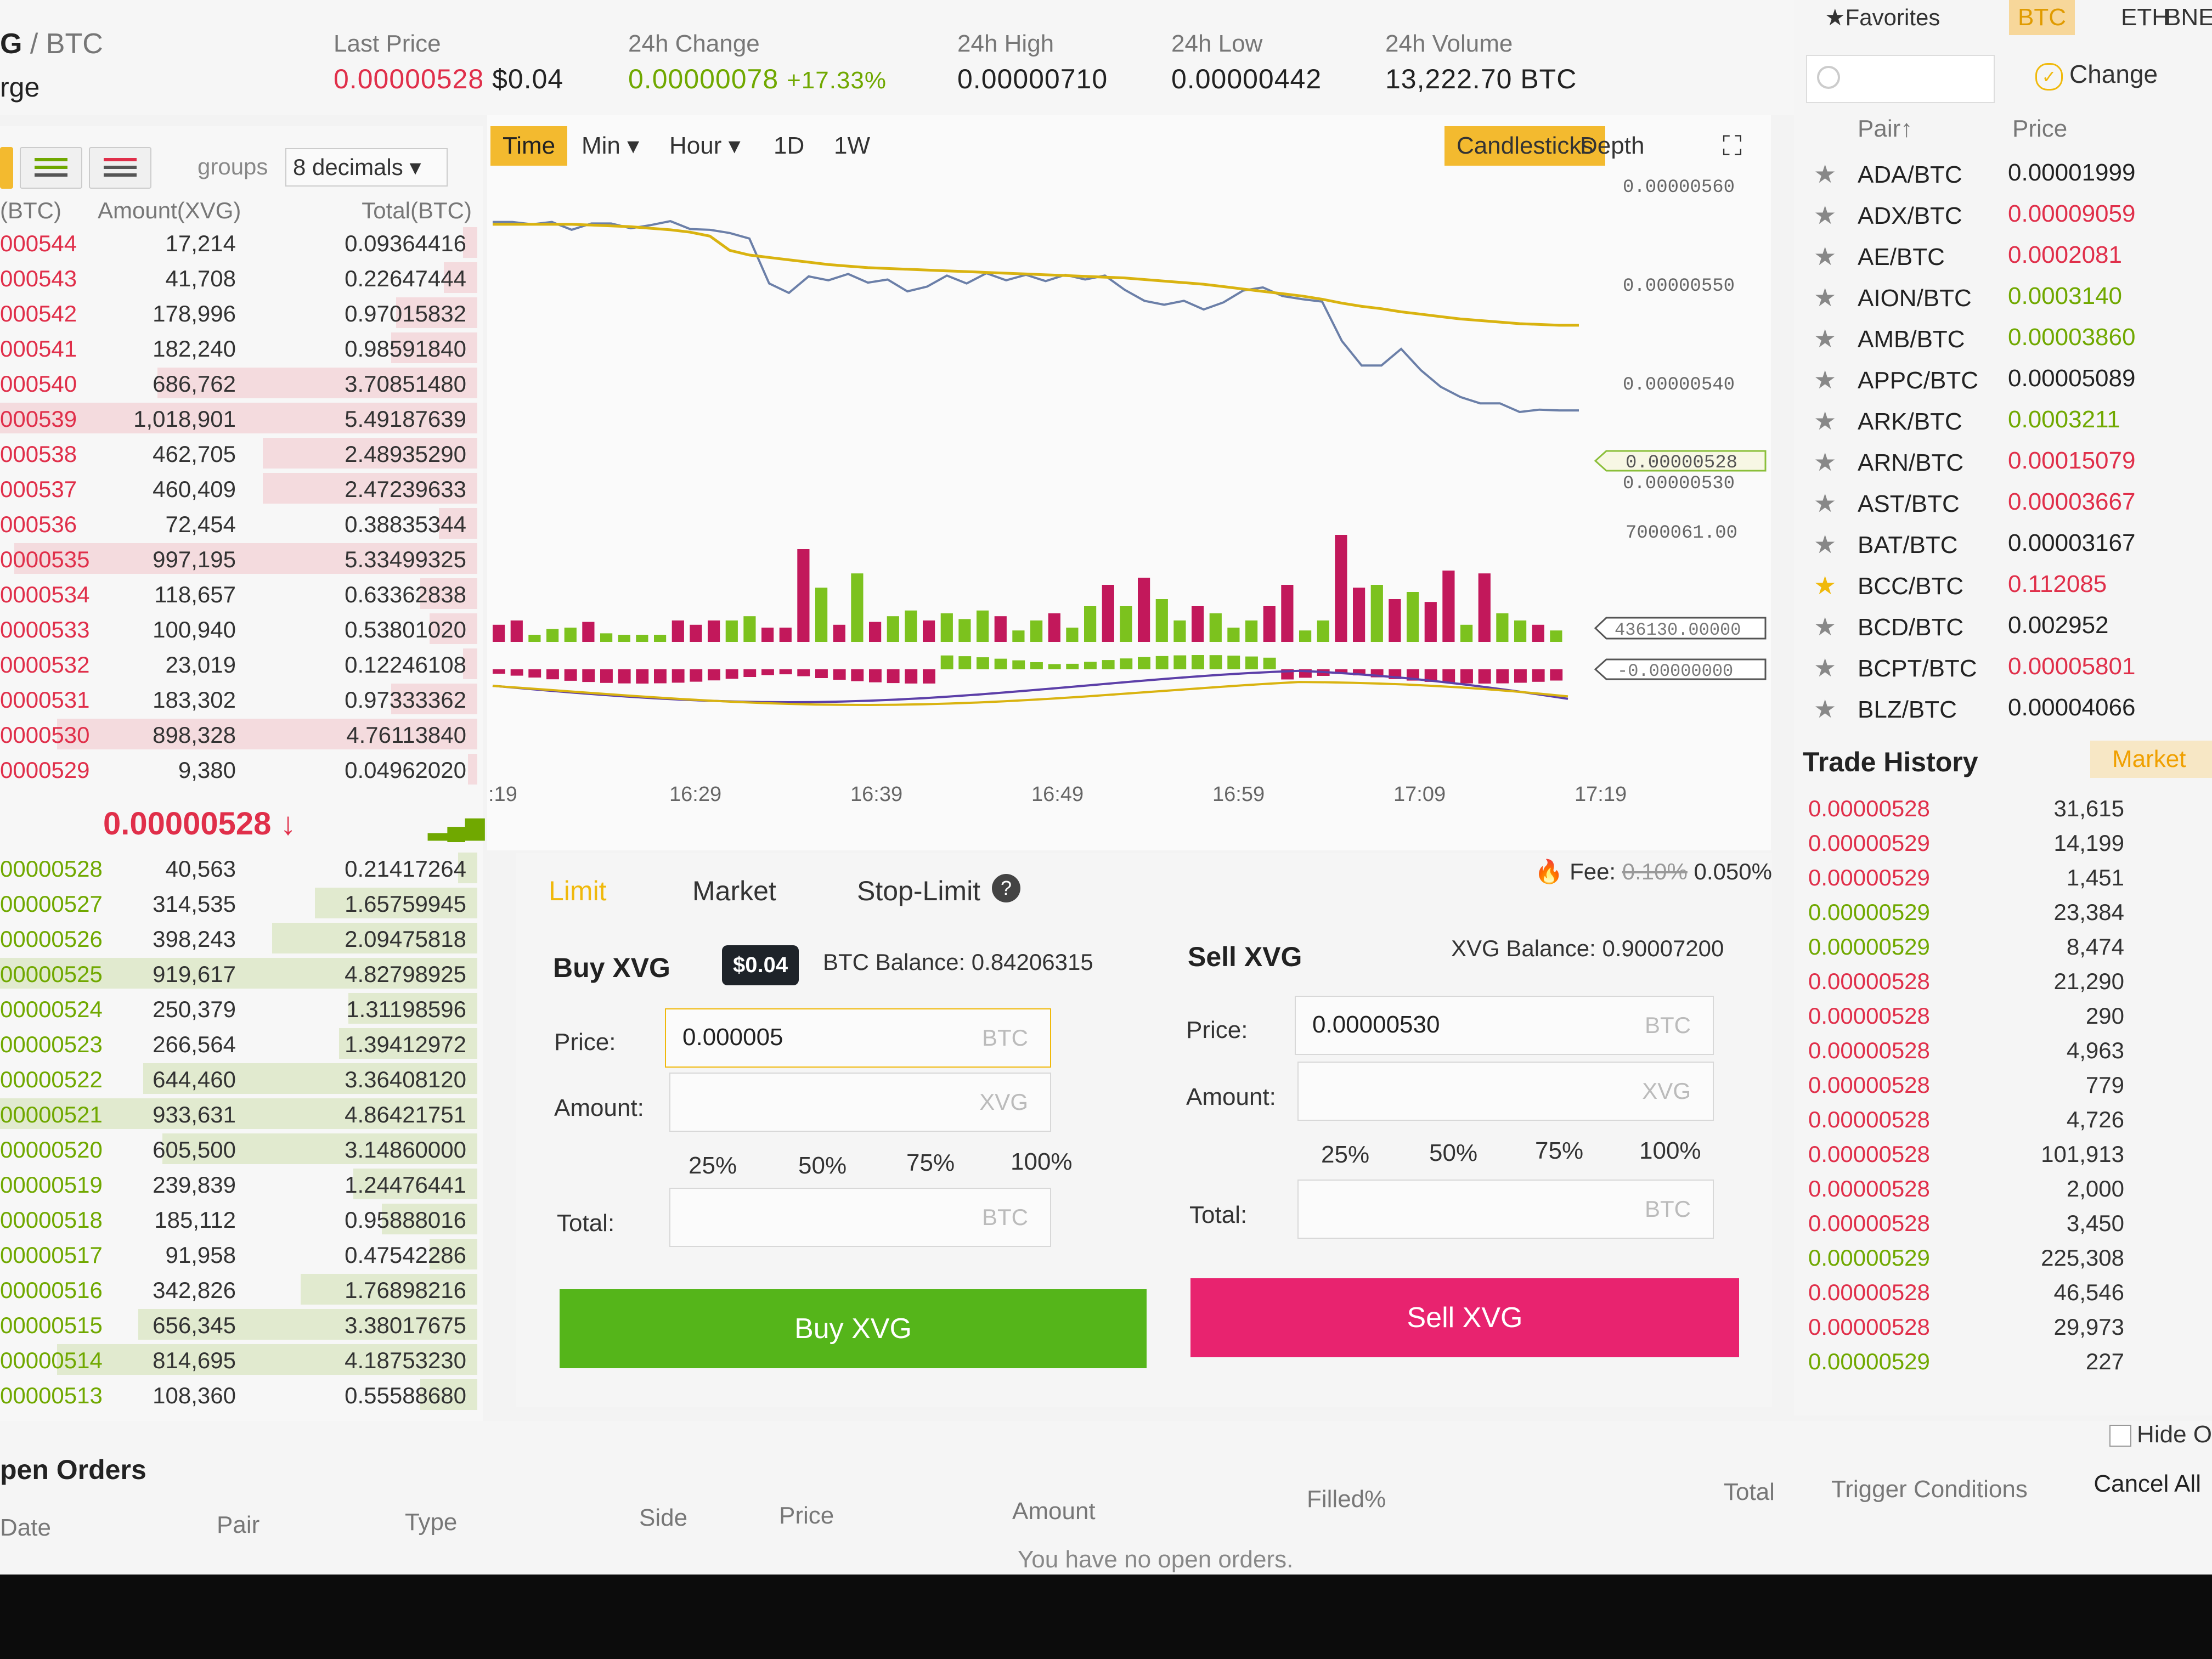 The height and width of the screenshot is (1659, 2212). I want to click on bars-icon: ▂▄▆, so click(456, 825).